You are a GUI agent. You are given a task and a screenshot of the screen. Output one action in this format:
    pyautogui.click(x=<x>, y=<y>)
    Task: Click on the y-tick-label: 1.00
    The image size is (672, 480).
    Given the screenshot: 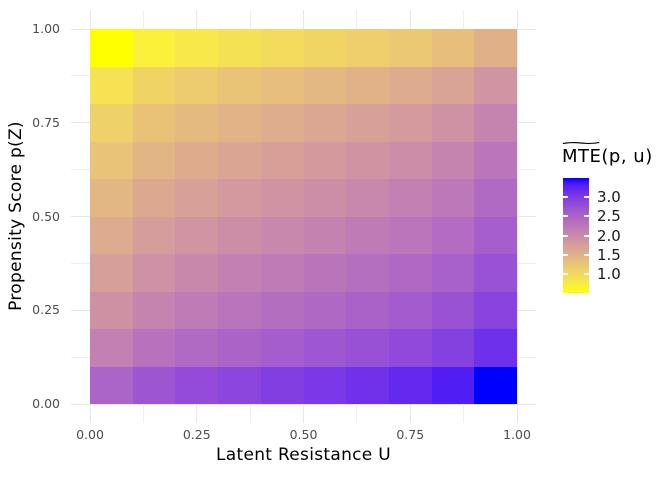 What is the action you would take?
    pyautogui.click(x=46, y=28)
    